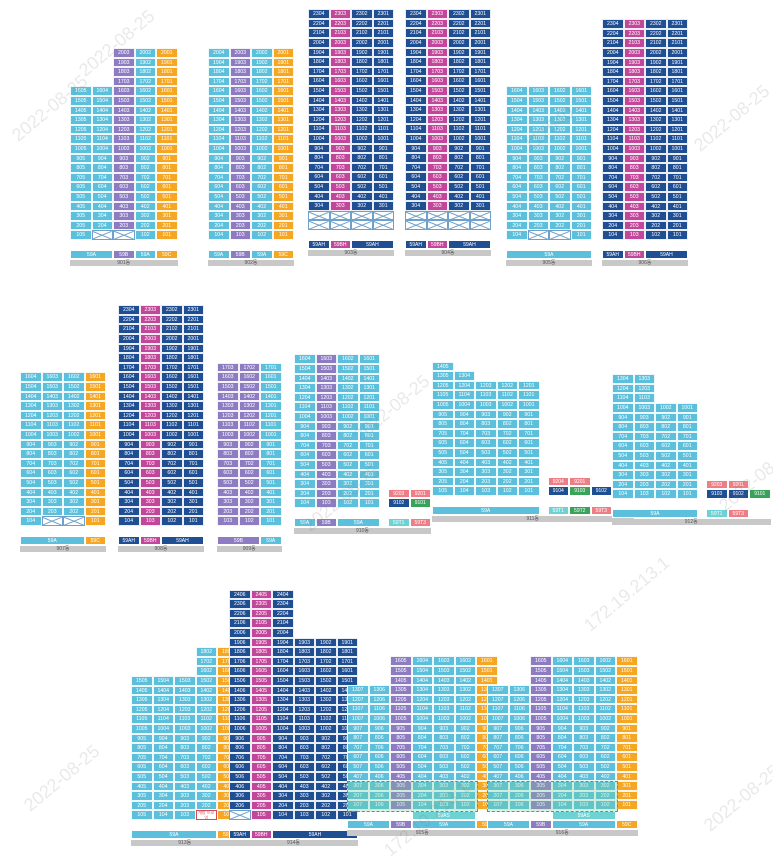 The width and height of the screenshot is (773, 861). I want to click on unit-cell: 607, so click(358, 757).